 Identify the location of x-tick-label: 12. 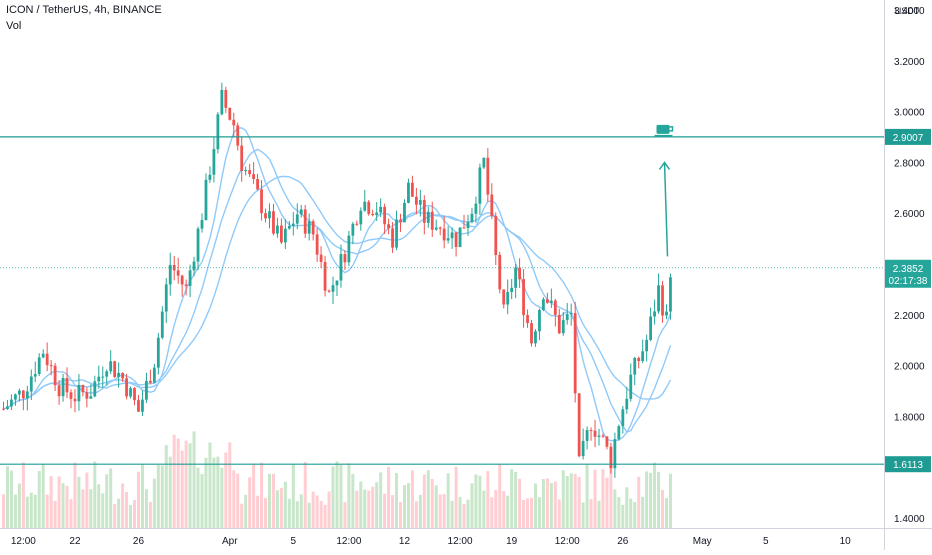
(405, 541).